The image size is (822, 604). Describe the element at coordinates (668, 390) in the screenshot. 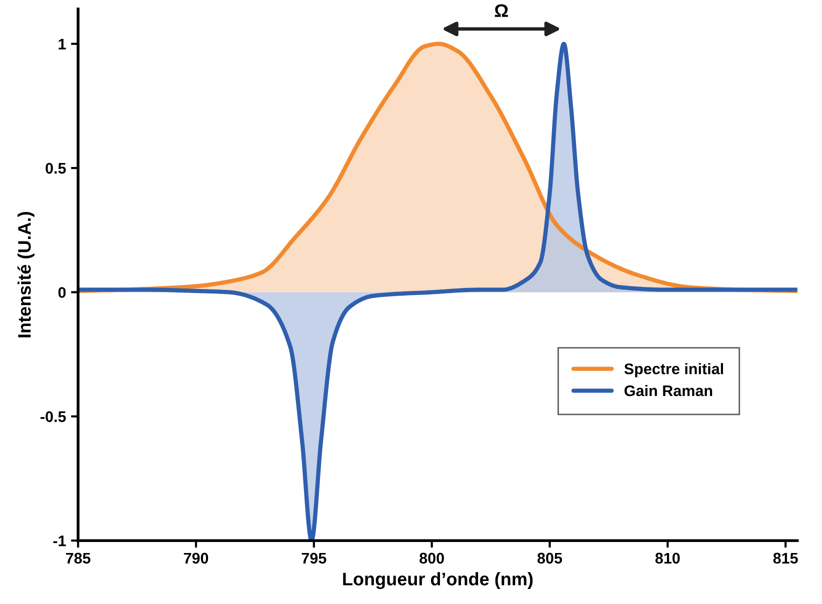

I see `legend-label: Gain Raman` at that location.